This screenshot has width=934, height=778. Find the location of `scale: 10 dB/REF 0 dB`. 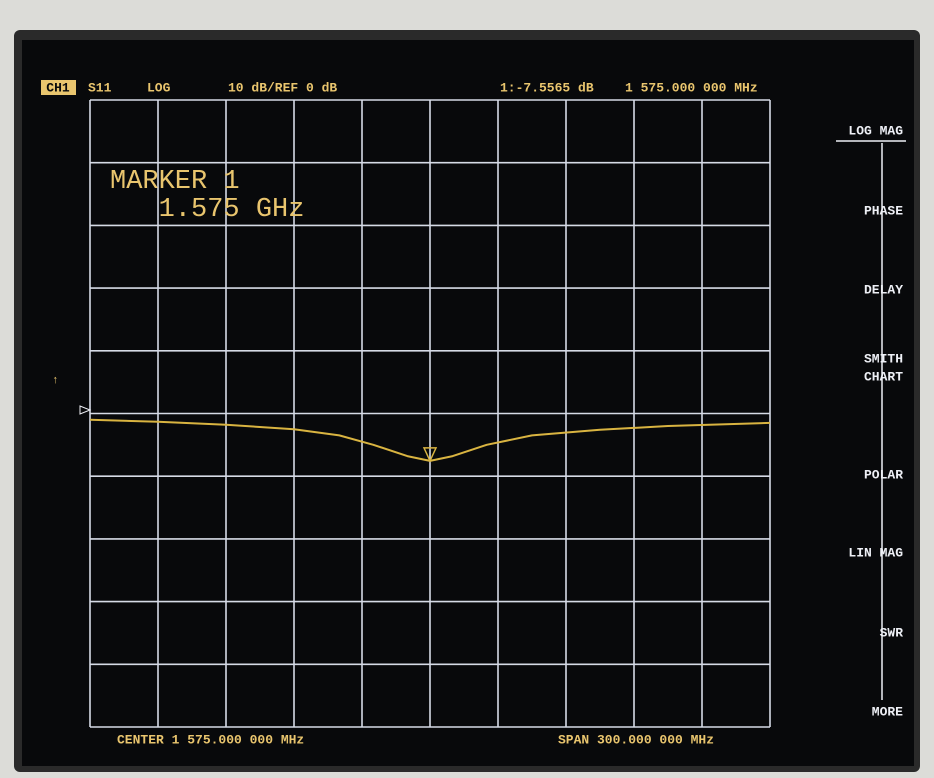

scale: 10 dB/REF 0 dB is located at coordinates (282, 87).